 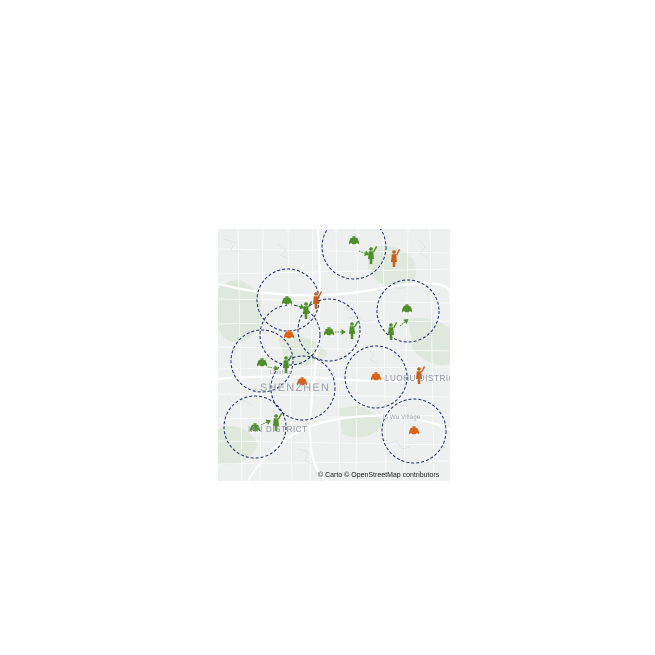 I want to click on place-label-village: Li Wu Village, so click(x=402, y=418).